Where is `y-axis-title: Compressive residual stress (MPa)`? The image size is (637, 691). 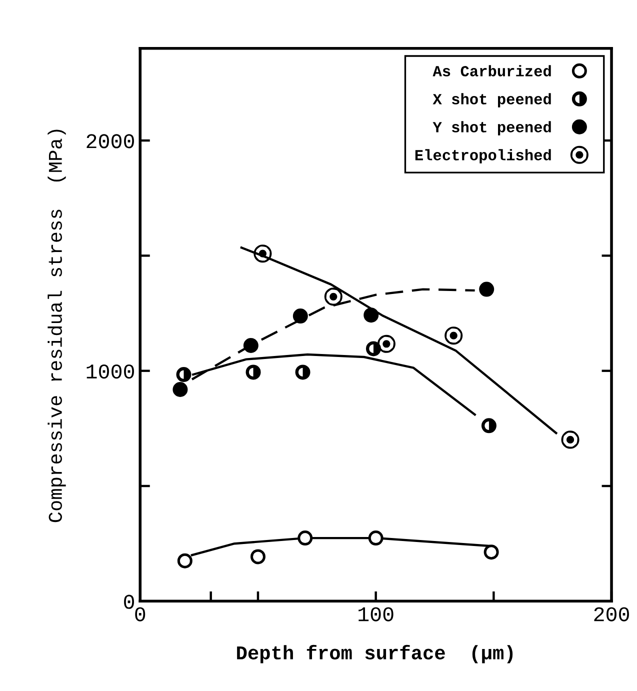
y-axis-title: Compressive residual stress (MPa) is located at coordinates (57, 326).